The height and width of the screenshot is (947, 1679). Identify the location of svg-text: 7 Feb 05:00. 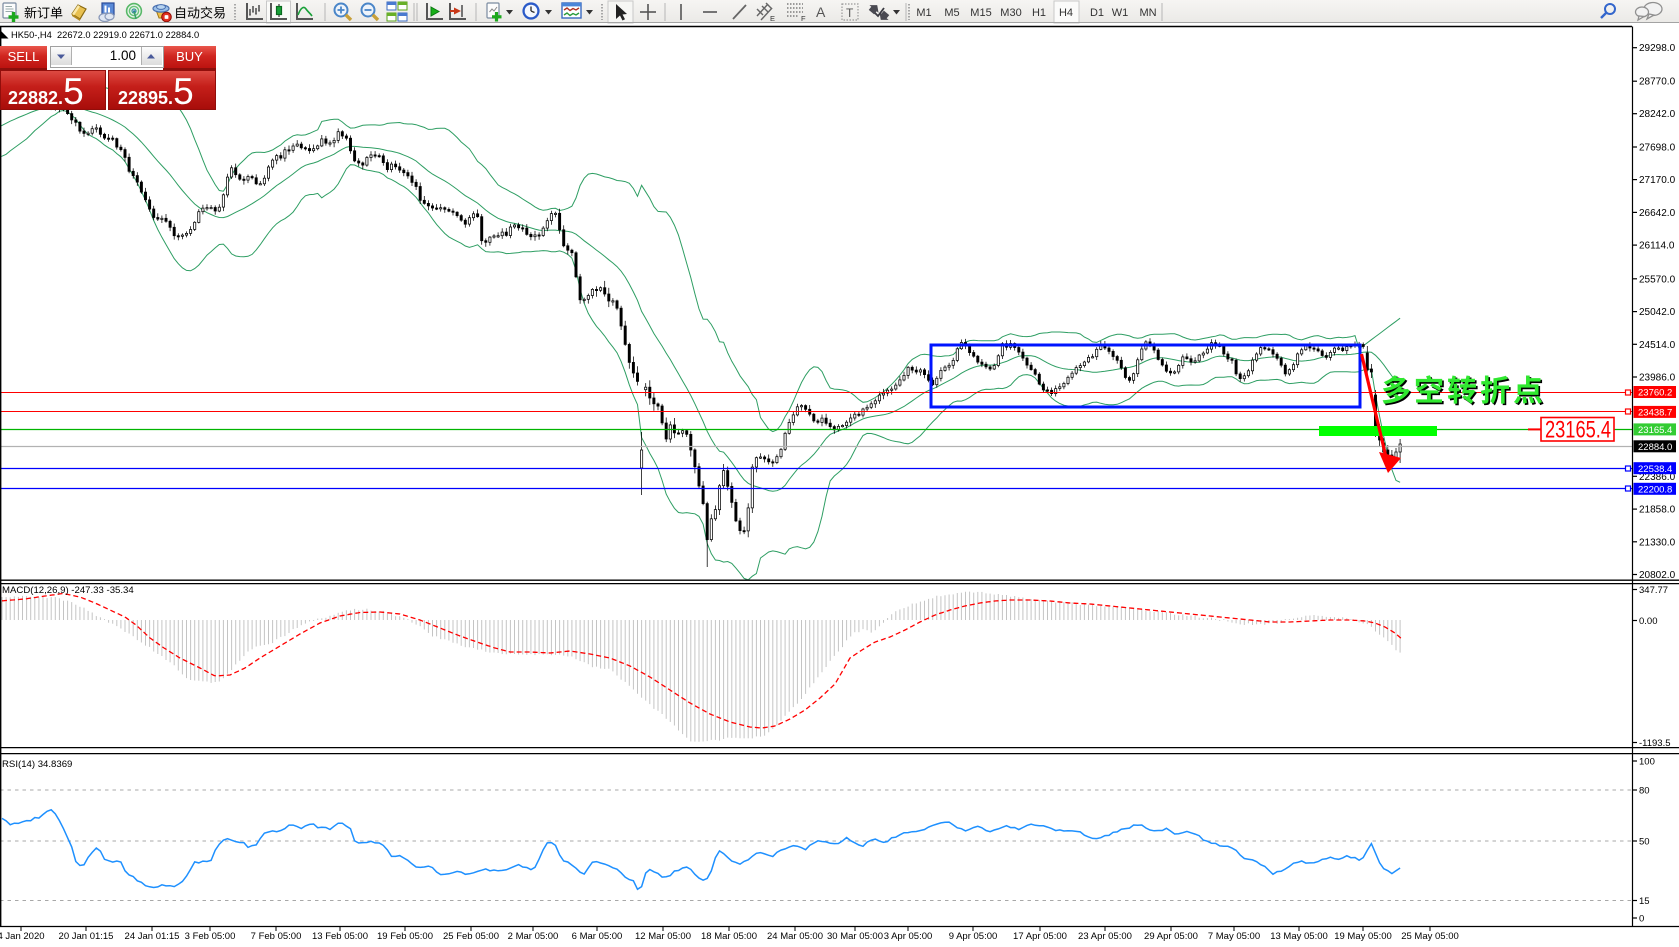
(276, 936).